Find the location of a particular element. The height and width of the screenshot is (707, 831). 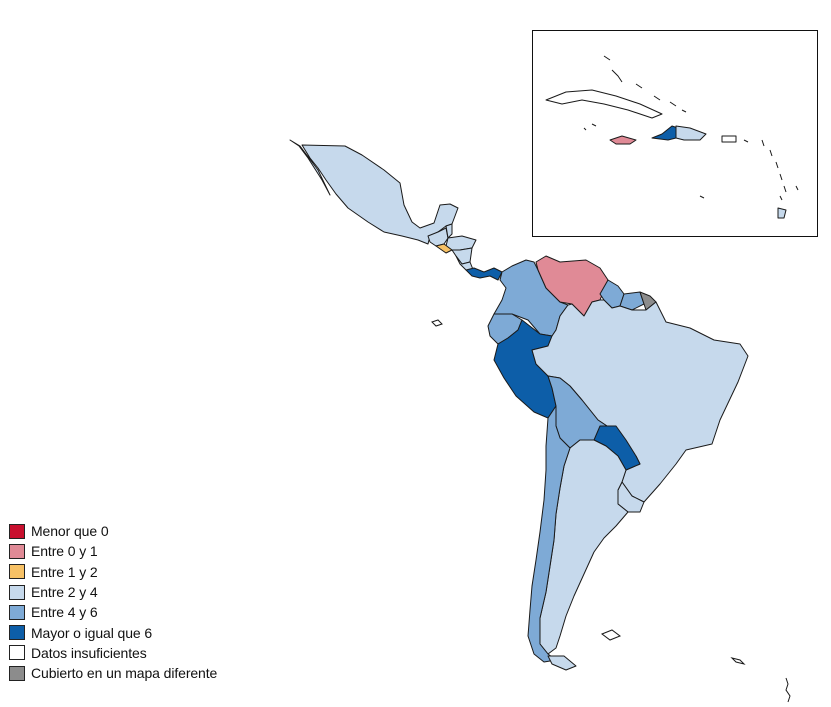

island-south-sandwich is located at coordinates (788, 690).